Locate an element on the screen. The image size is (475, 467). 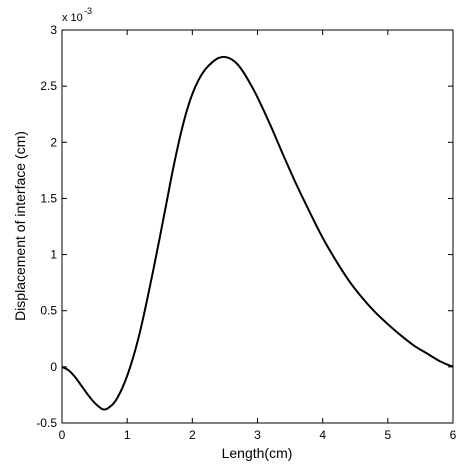
x-tick-label: 6 is located at coordinates (453, 435).